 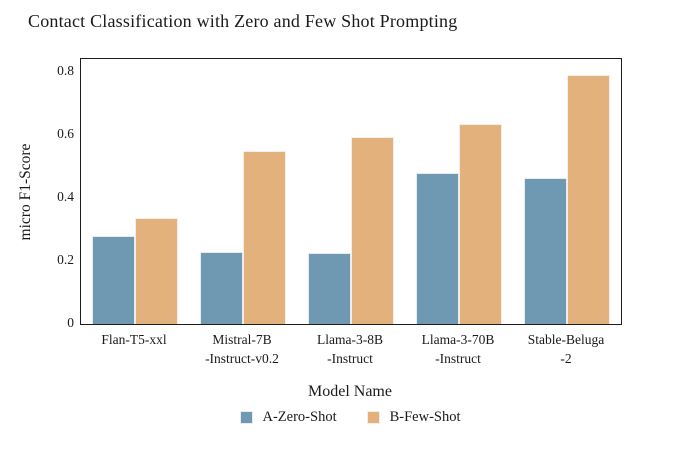 What do you see at coordinates (65, 71) in the screenshot?
I see `y-tick-label: 0.8` at bounding box center [65, 71].